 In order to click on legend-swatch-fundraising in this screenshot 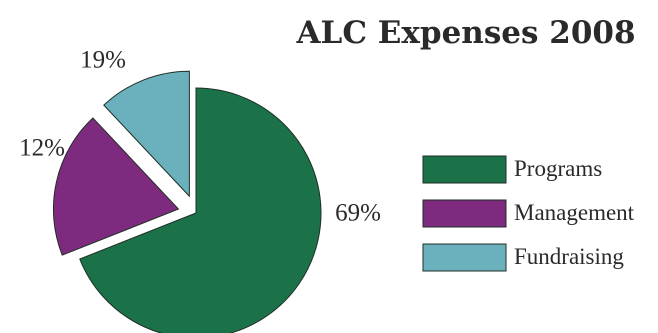, I will do `click(464, 257)`.